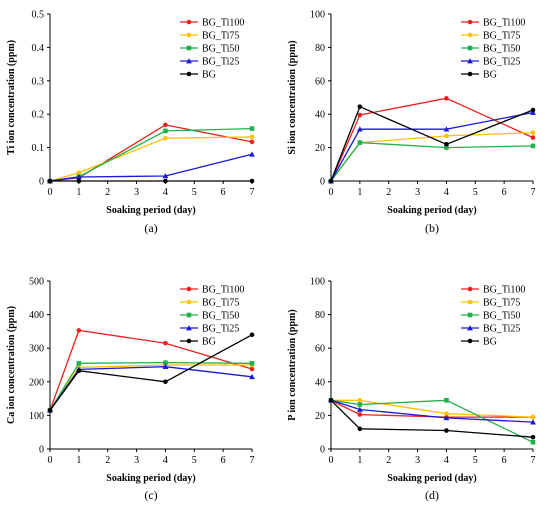 This screenshot has height=516, width=550. Describe the element at coordinates (322, 450) in the screenshot. I see `y-tick-label: 0` at that location.